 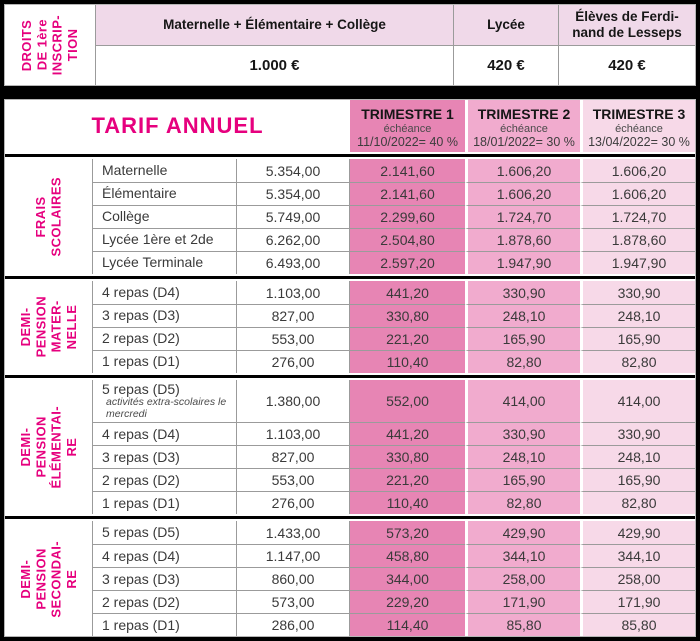 What do you see at coordinates (522, 602) in the screenshot?
I see `trimestre-2-value: 171,90` at bounding box center [522, 602].